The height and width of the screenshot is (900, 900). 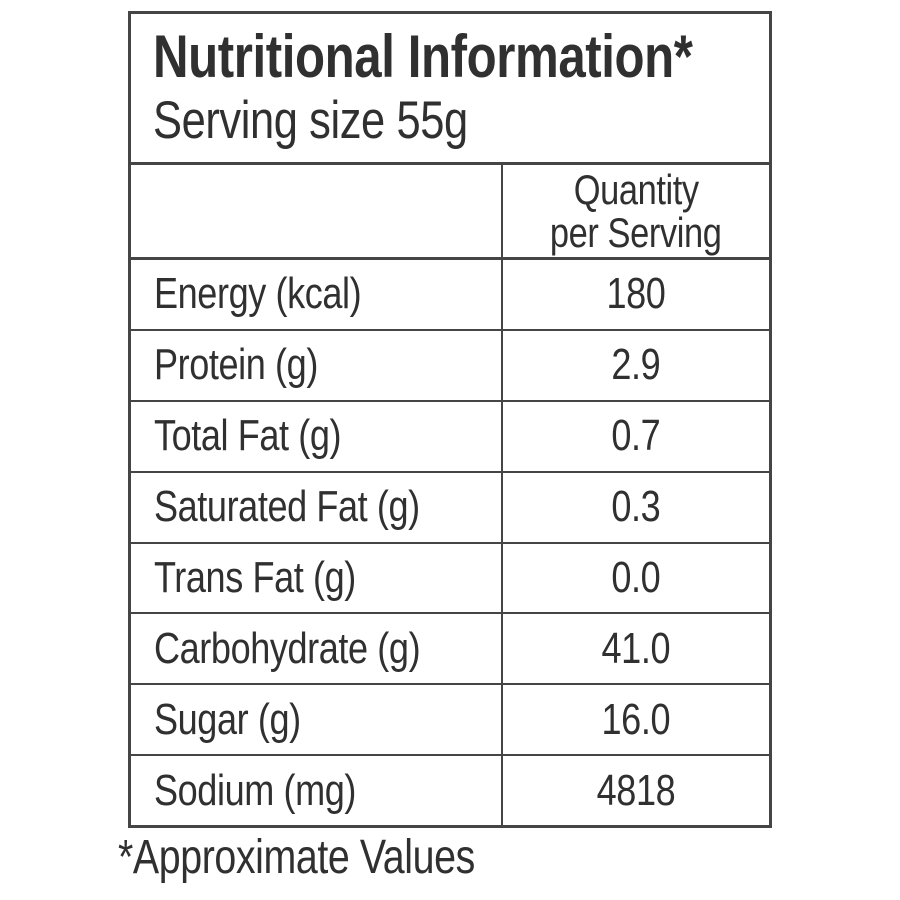 I want to click on row-label-cell: Energy (kcal), so click(x=317, y=294).